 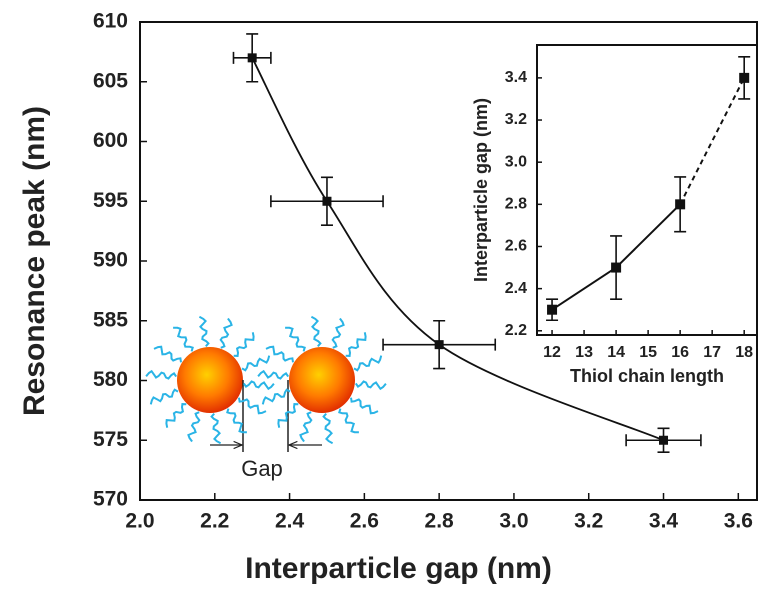 What do you see at coordinates (110, 499) in the screenshot?
I see `y-tick-label: 570` at bounding box center [110, 499].